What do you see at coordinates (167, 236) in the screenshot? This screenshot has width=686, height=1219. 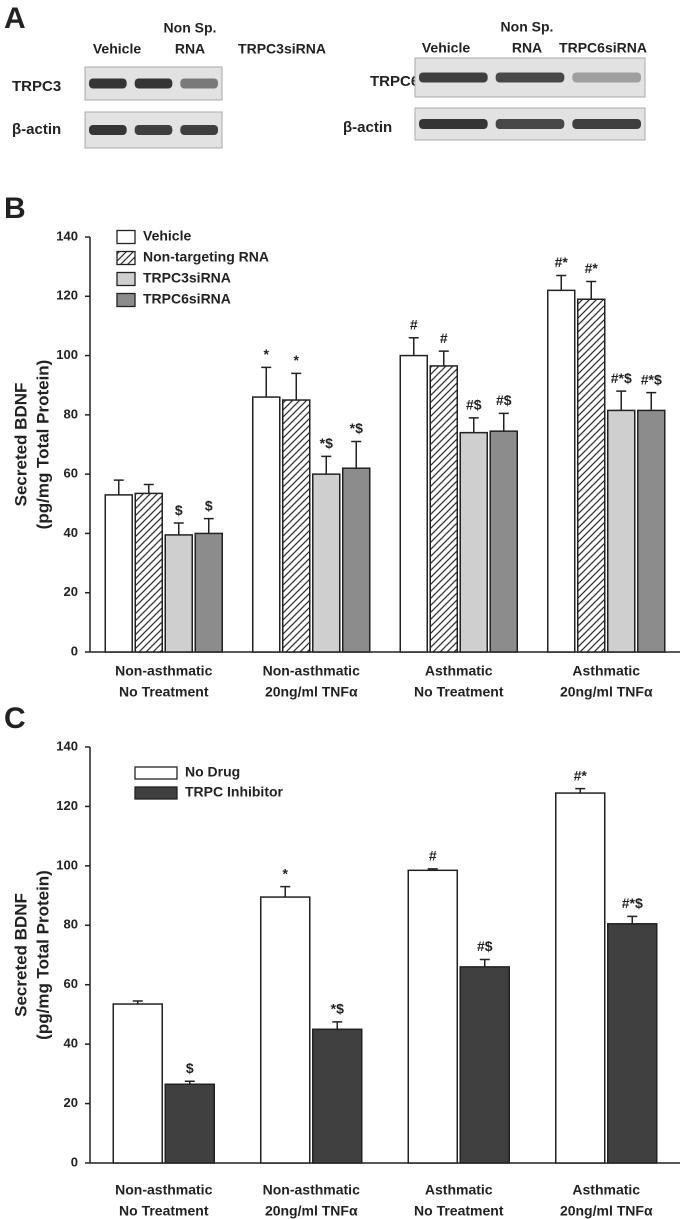 I see `legend-label: Vehicle` at bounding box center [167, 236].